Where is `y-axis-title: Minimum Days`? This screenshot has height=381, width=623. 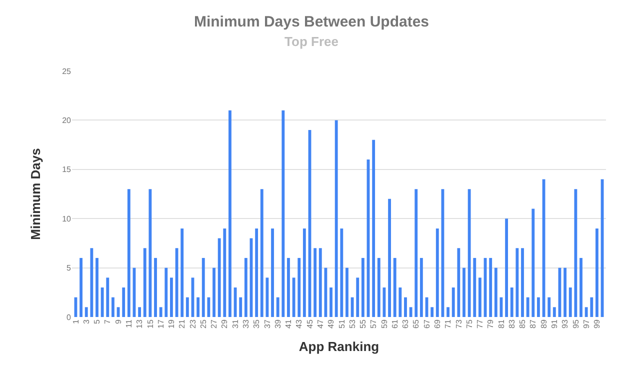 y-axis-title: Minimum Days is located at coordinates (36, 194).